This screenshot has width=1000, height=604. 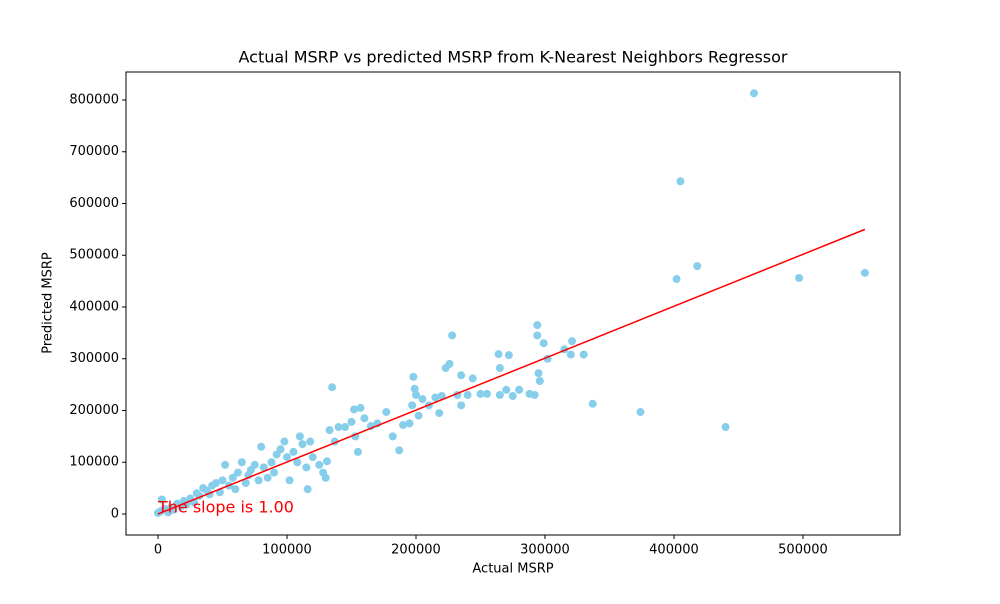 I want to click on x-tick-label: 200000, so click(x=416, y=550).